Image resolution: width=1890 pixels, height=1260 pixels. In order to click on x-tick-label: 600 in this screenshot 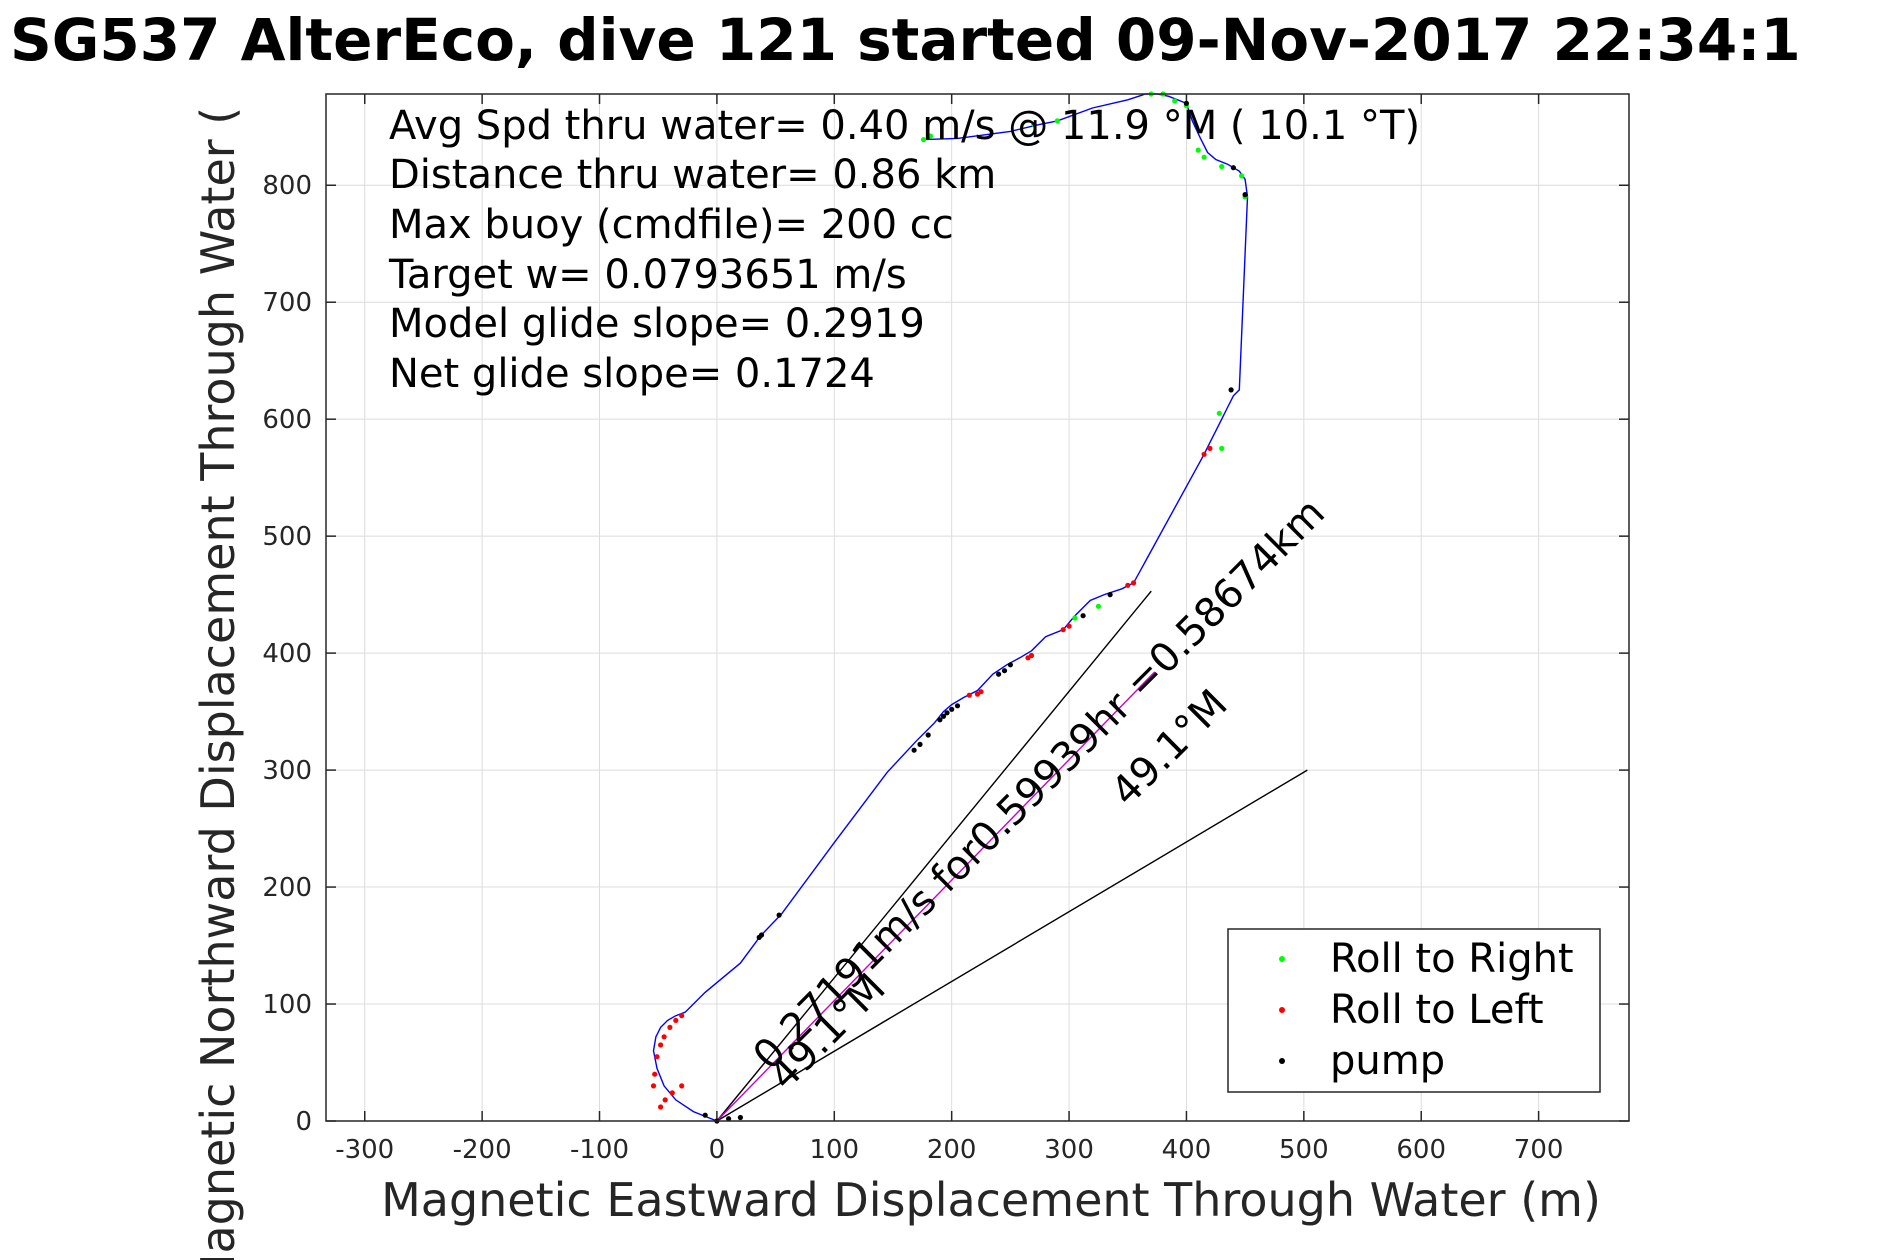, I will do `click(1421, 1150)`.